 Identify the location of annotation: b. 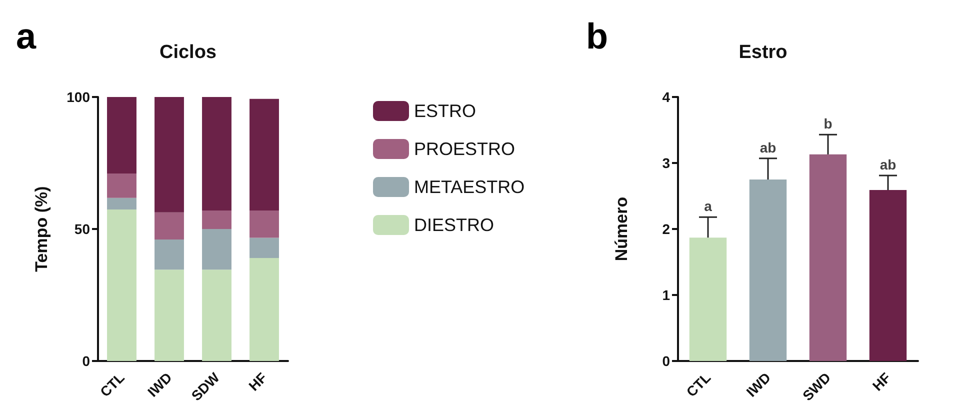
(828, 124).